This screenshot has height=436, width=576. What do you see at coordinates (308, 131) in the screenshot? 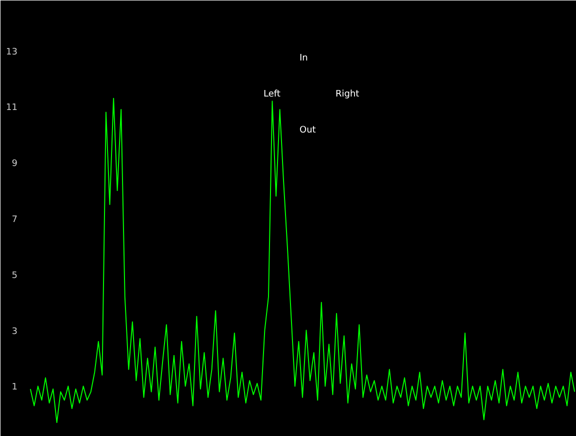
I see `annotation: Out` at bounding box center [308, 131].